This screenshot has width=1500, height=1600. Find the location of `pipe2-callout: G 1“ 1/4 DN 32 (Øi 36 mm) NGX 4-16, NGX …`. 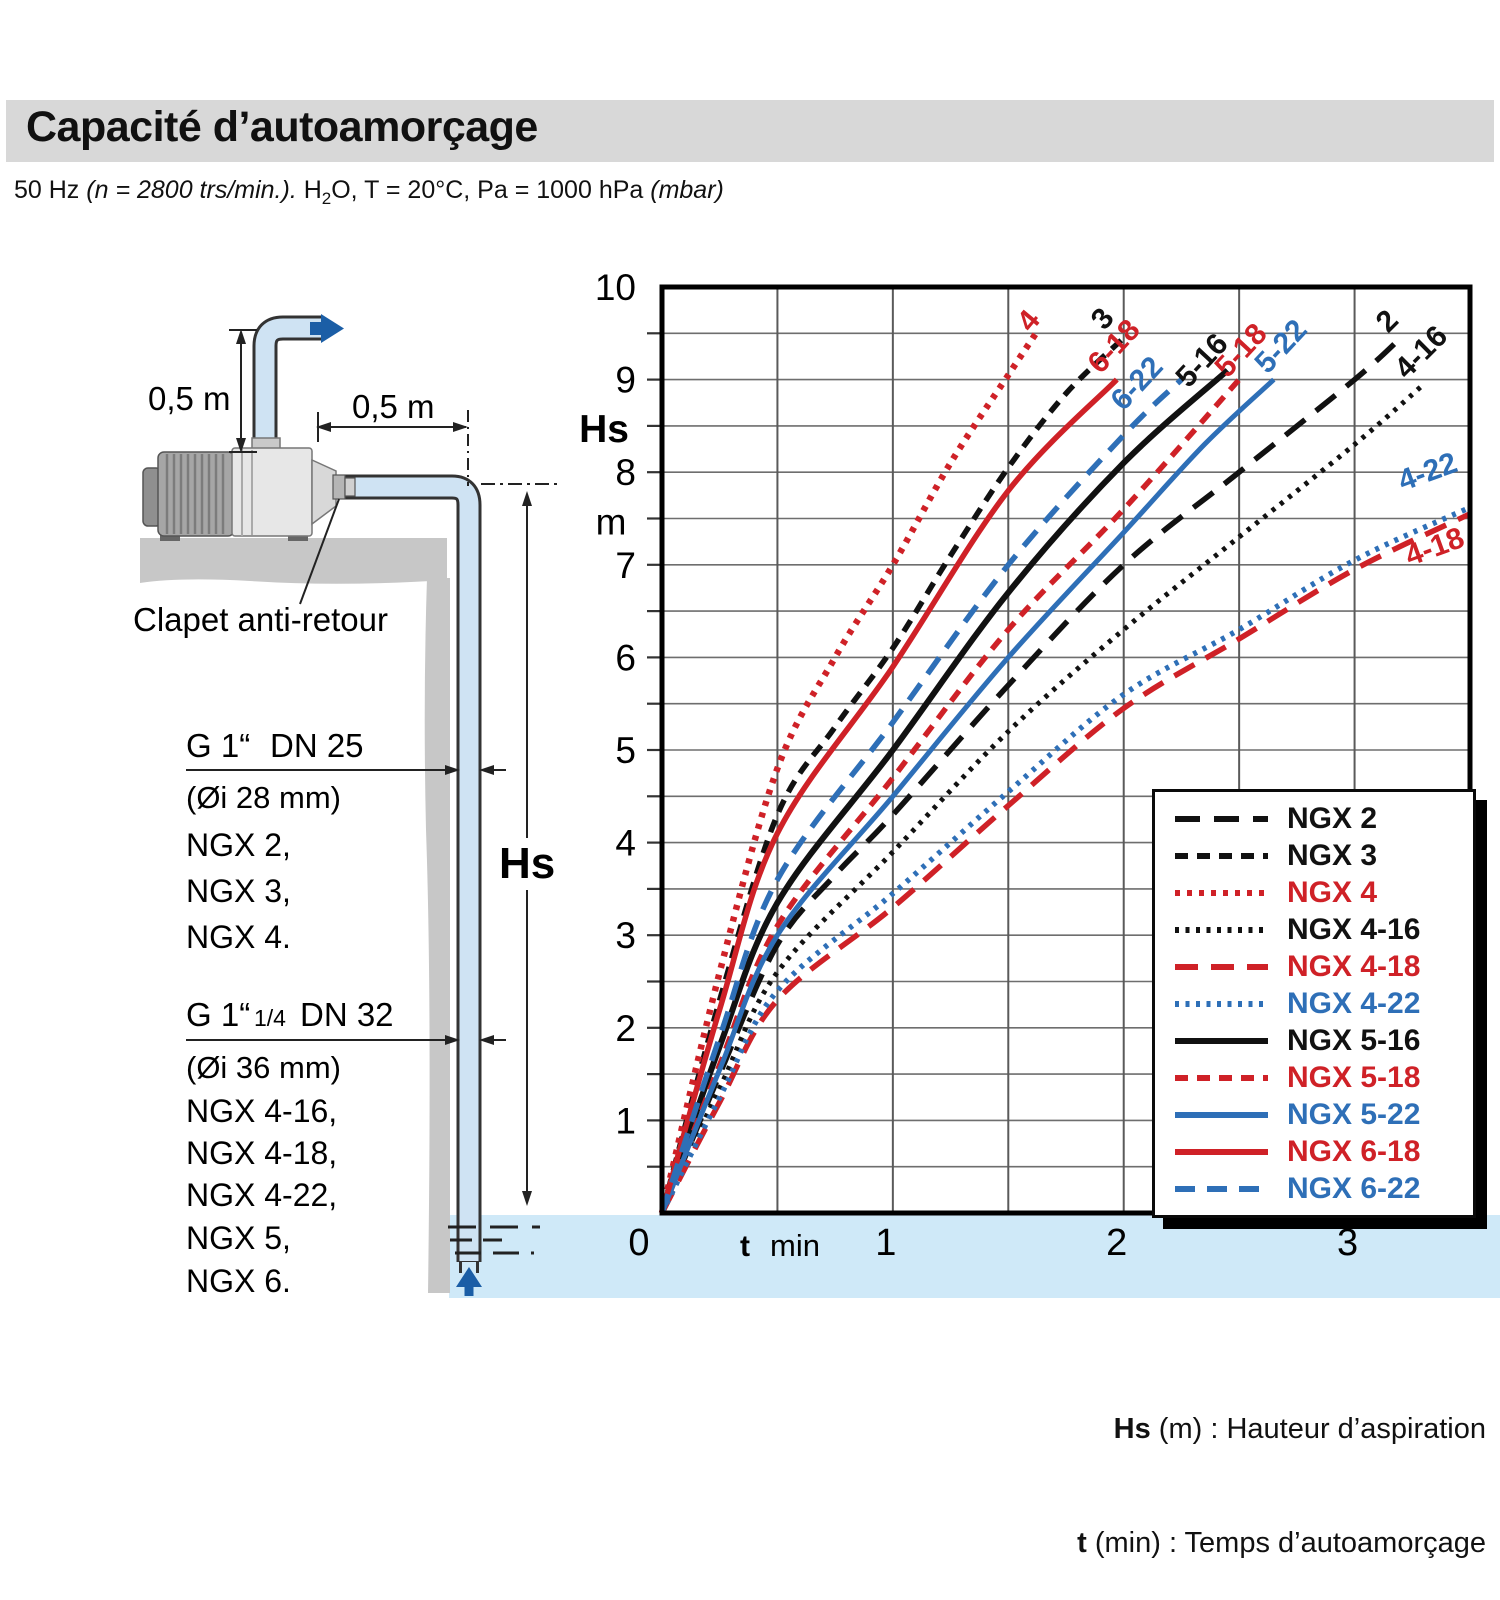

pipe2-callout: G 1“ 1/4 DN 32 (Øi 36 mm) NGX 4-16, NGX … is located at coordinates (346, 1147).